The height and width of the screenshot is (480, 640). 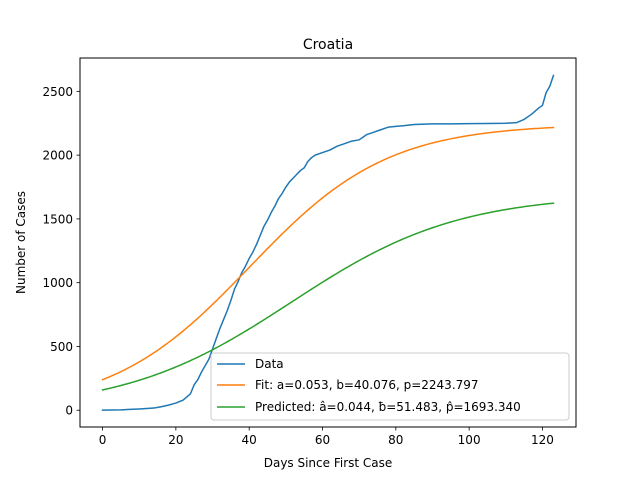 I want to click on y-tick-label: 2500, so click(x=57, y=92).